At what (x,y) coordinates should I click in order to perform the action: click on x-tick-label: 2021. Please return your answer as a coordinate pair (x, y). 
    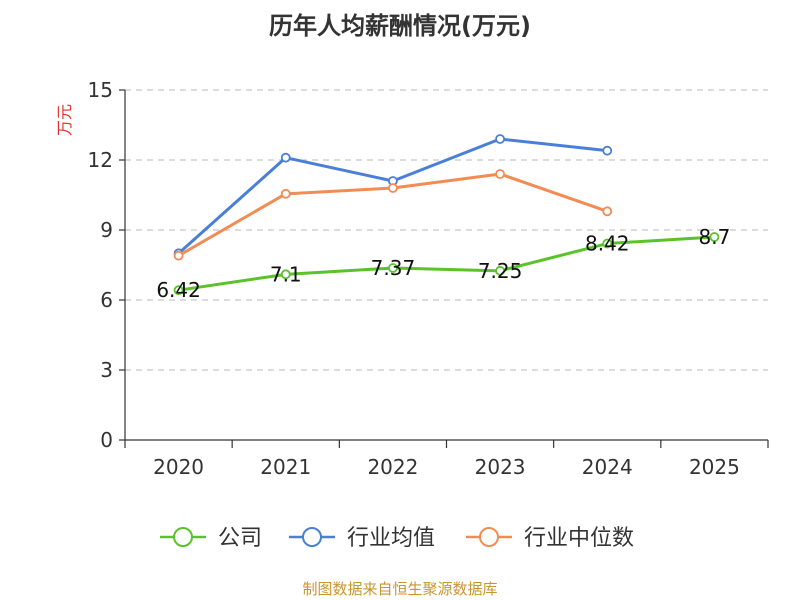
    Looking at the image, I should click on (285, 467).